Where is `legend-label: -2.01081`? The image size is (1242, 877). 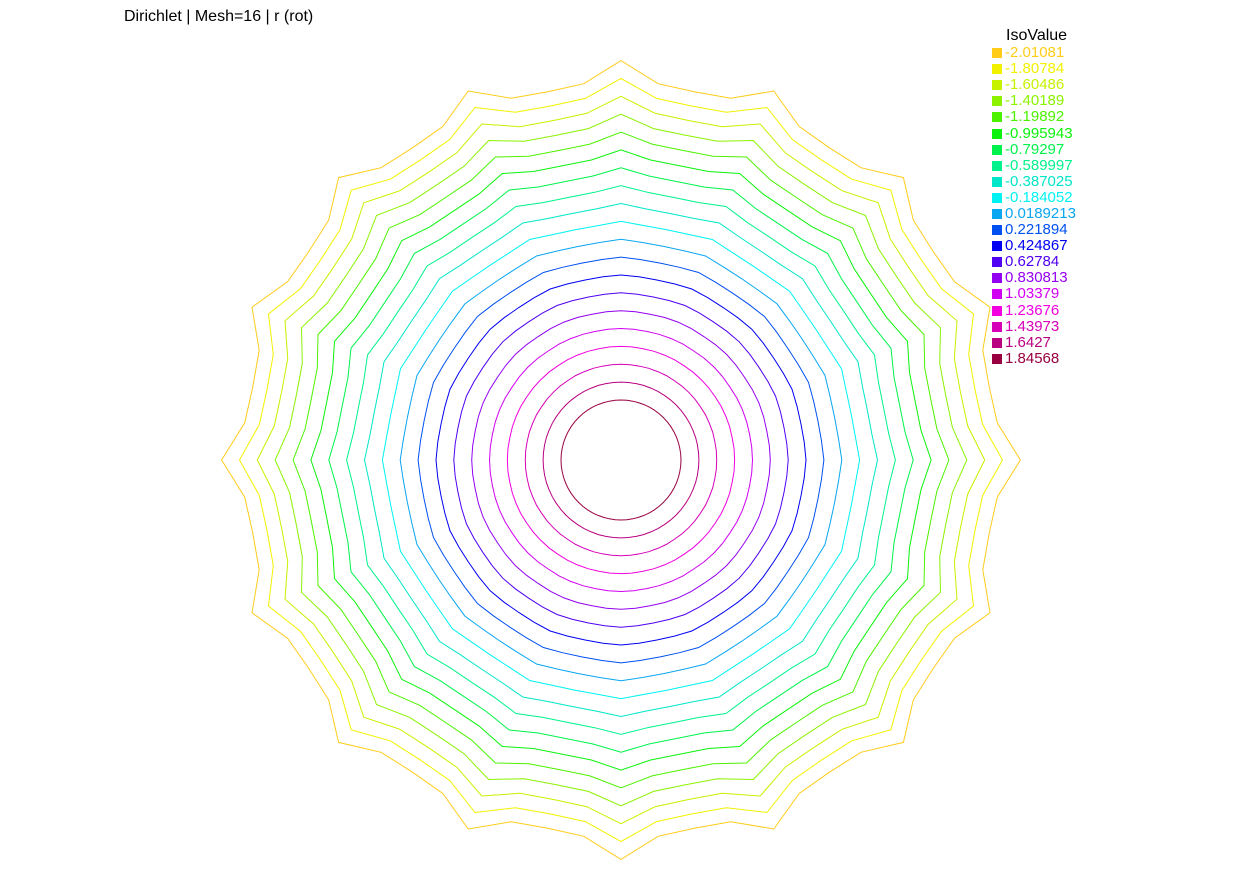
legend-label: -2.01081 is located at coordinates (1035, 53).